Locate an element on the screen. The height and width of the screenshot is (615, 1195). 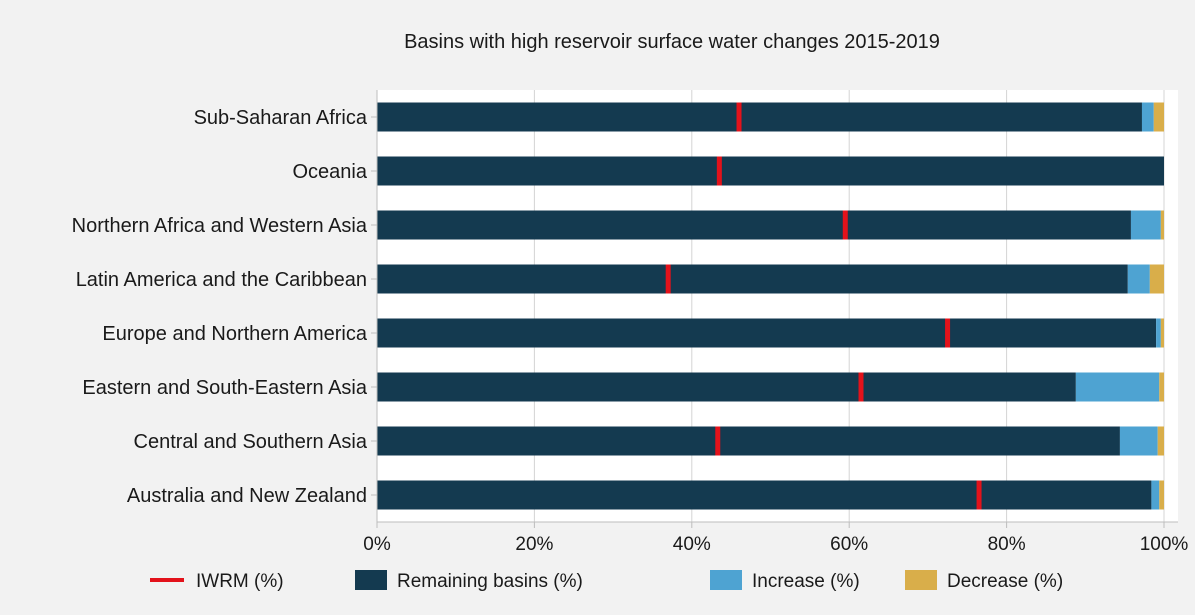
legend-swatch-line is located at coordinates (167, 580).